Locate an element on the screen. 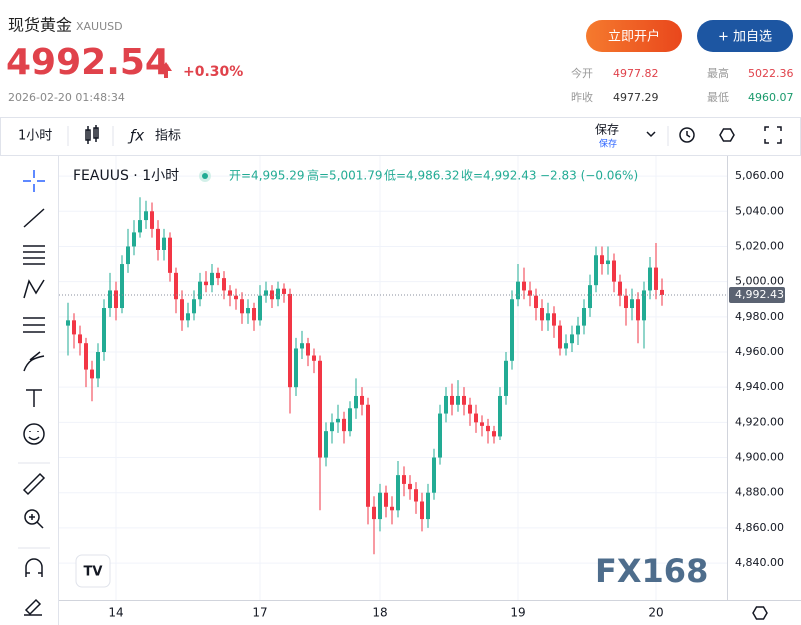  magnet-tool is located at coordinates (34, 567).